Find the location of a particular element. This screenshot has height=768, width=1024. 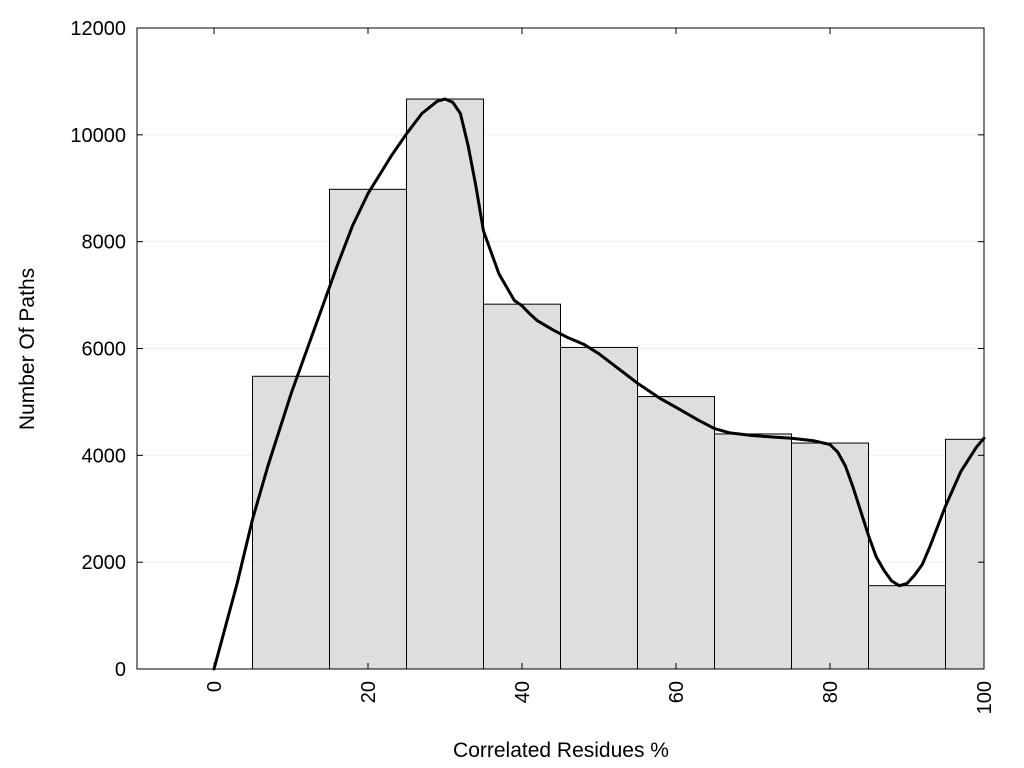

x-tick-label: 100 is located at coordinates (985, 697).